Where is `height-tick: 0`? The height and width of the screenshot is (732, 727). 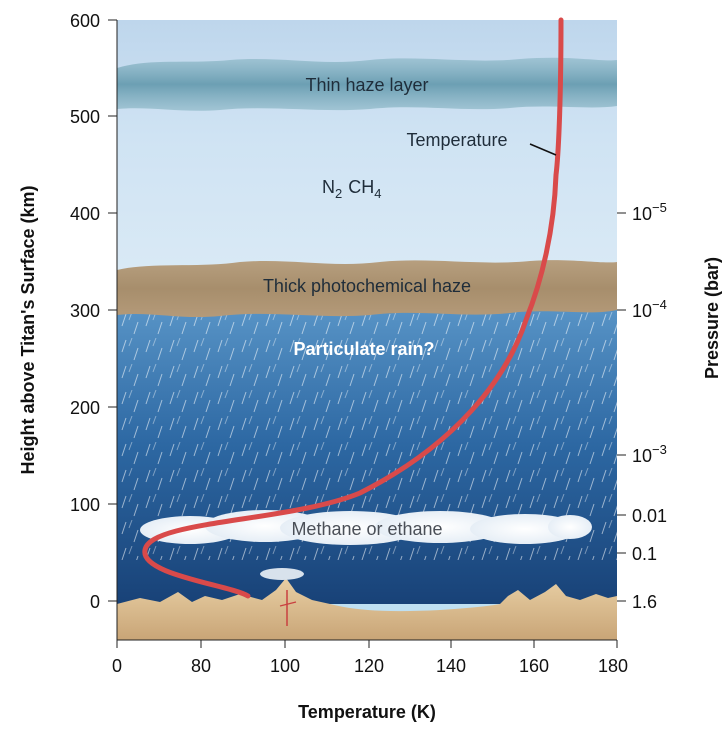
height-tick: 0 is located at coordinates (95, 602).